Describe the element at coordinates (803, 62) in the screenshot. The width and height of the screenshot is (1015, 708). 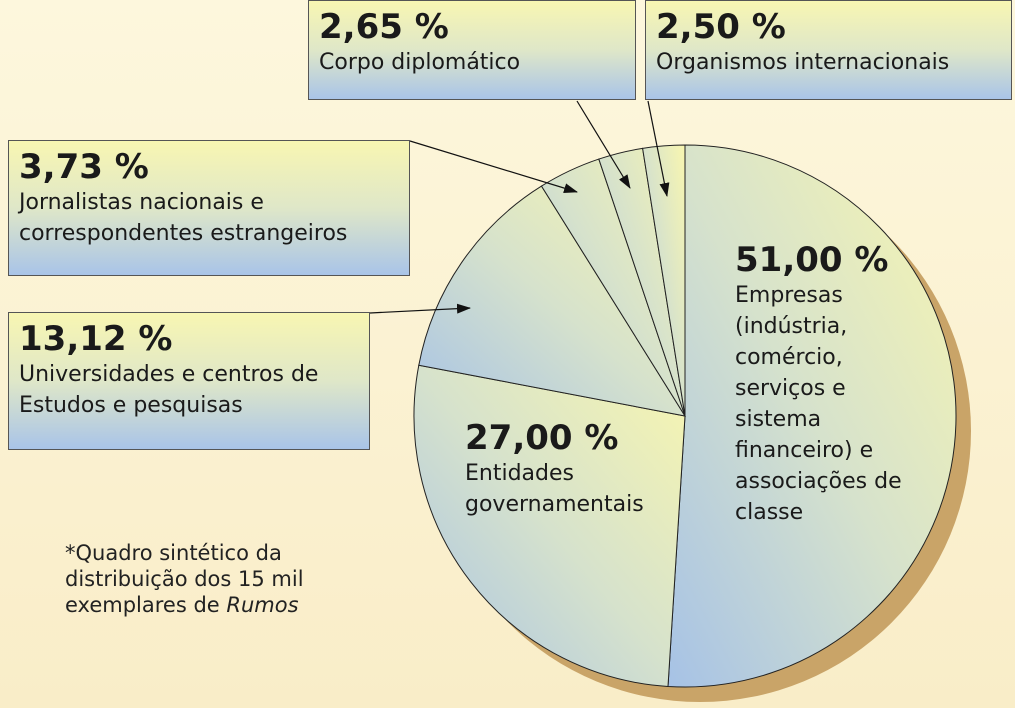
I see `category-label: Organismos internacionais` at that location.